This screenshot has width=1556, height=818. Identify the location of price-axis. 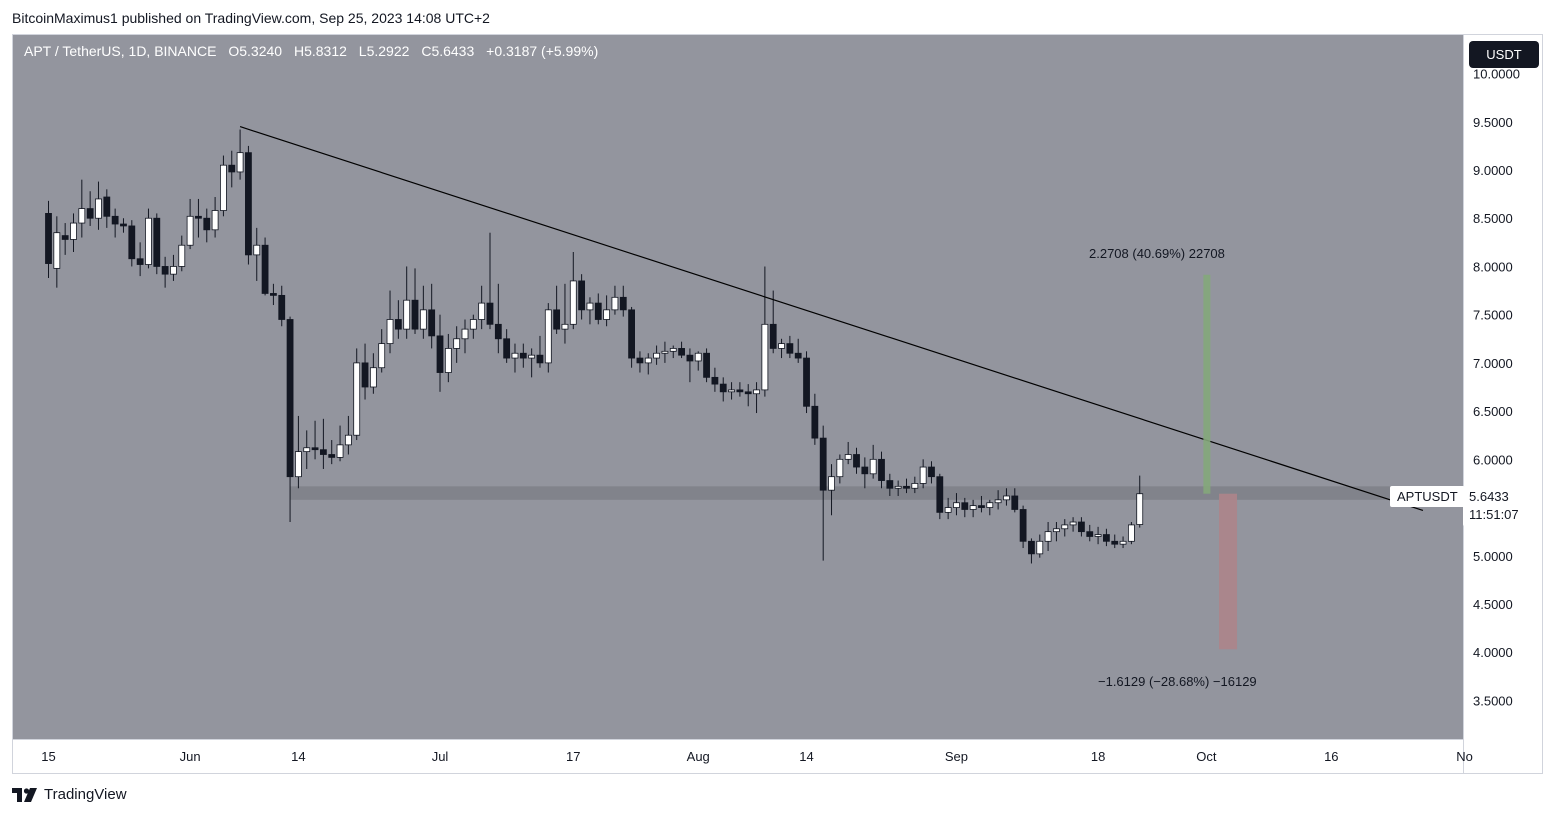
(1502, 404).